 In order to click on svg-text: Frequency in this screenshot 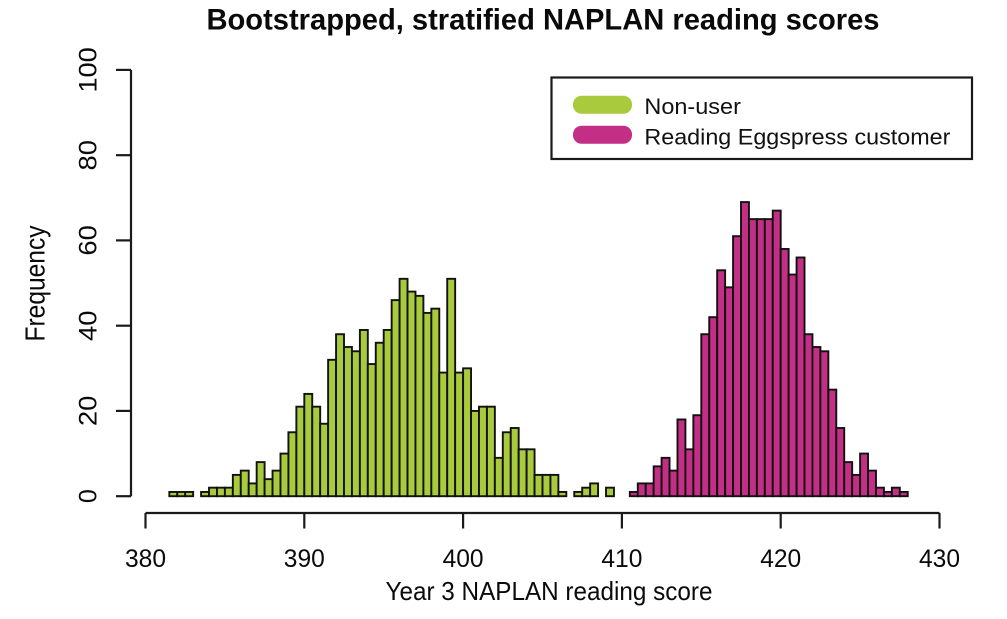, I will do `click(35, 284)`.